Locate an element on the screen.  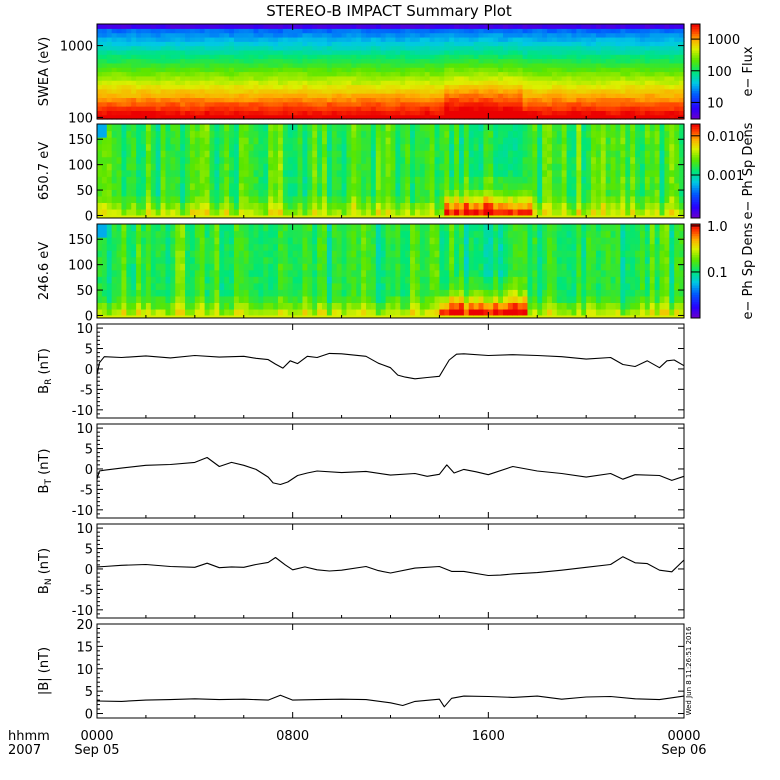
pa650-ytick-label: 0 is located at coordinates (89, 216).